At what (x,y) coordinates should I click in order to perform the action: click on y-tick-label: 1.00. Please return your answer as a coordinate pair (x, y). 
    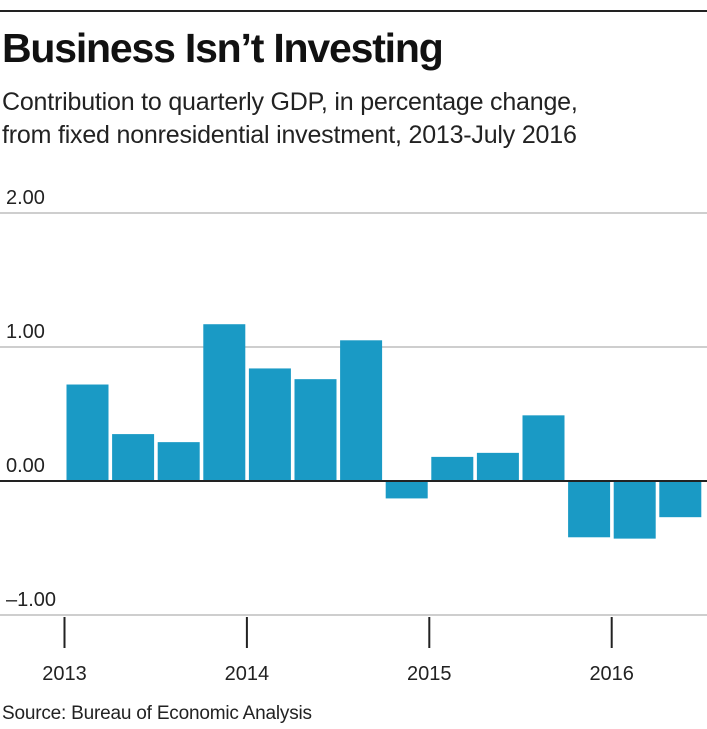
    Looking at the image, I should click on (25, 332).